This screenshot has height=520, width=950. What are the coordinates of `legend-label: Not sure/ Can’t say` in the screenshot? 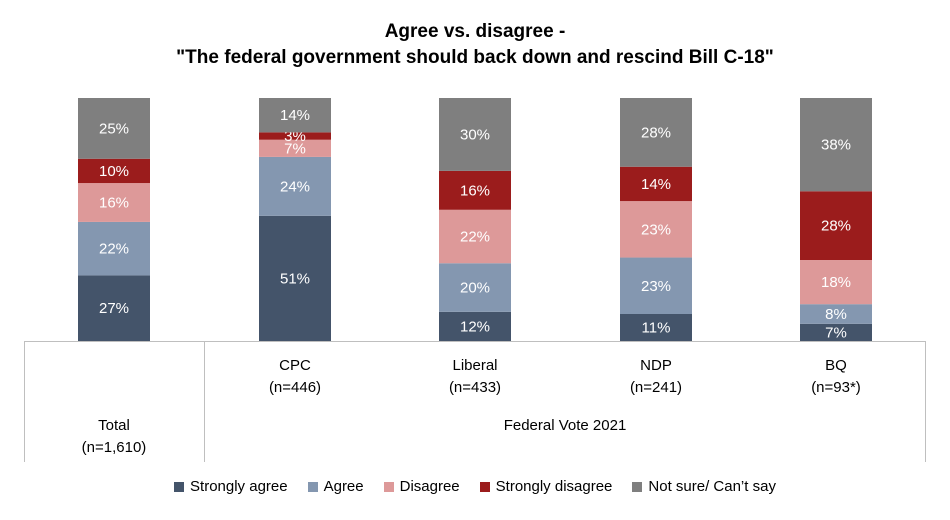 It's located at (712, 486).